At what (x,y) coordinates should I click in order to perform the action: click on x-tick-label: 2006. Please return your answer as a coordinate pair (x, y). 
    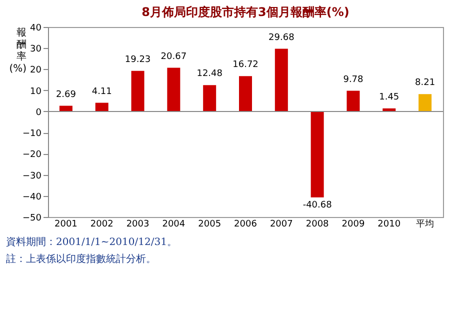
    Looking at the image, I should click on (246, 225).